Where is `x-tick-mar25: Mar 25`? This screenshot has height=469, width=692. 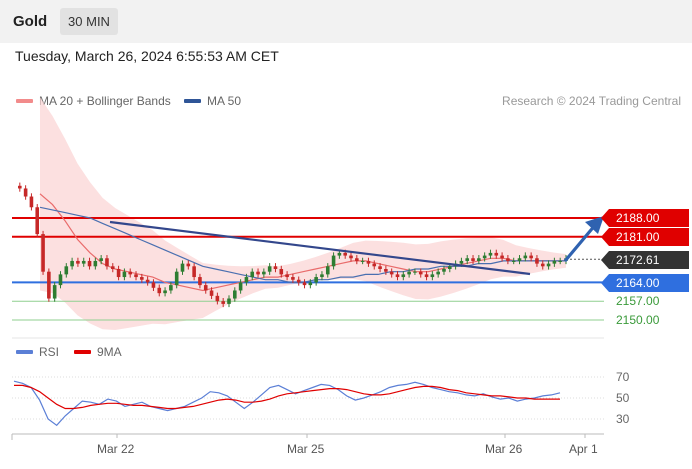
x-tick-mar25: Mar 25 is located at coordinates (306, 449).